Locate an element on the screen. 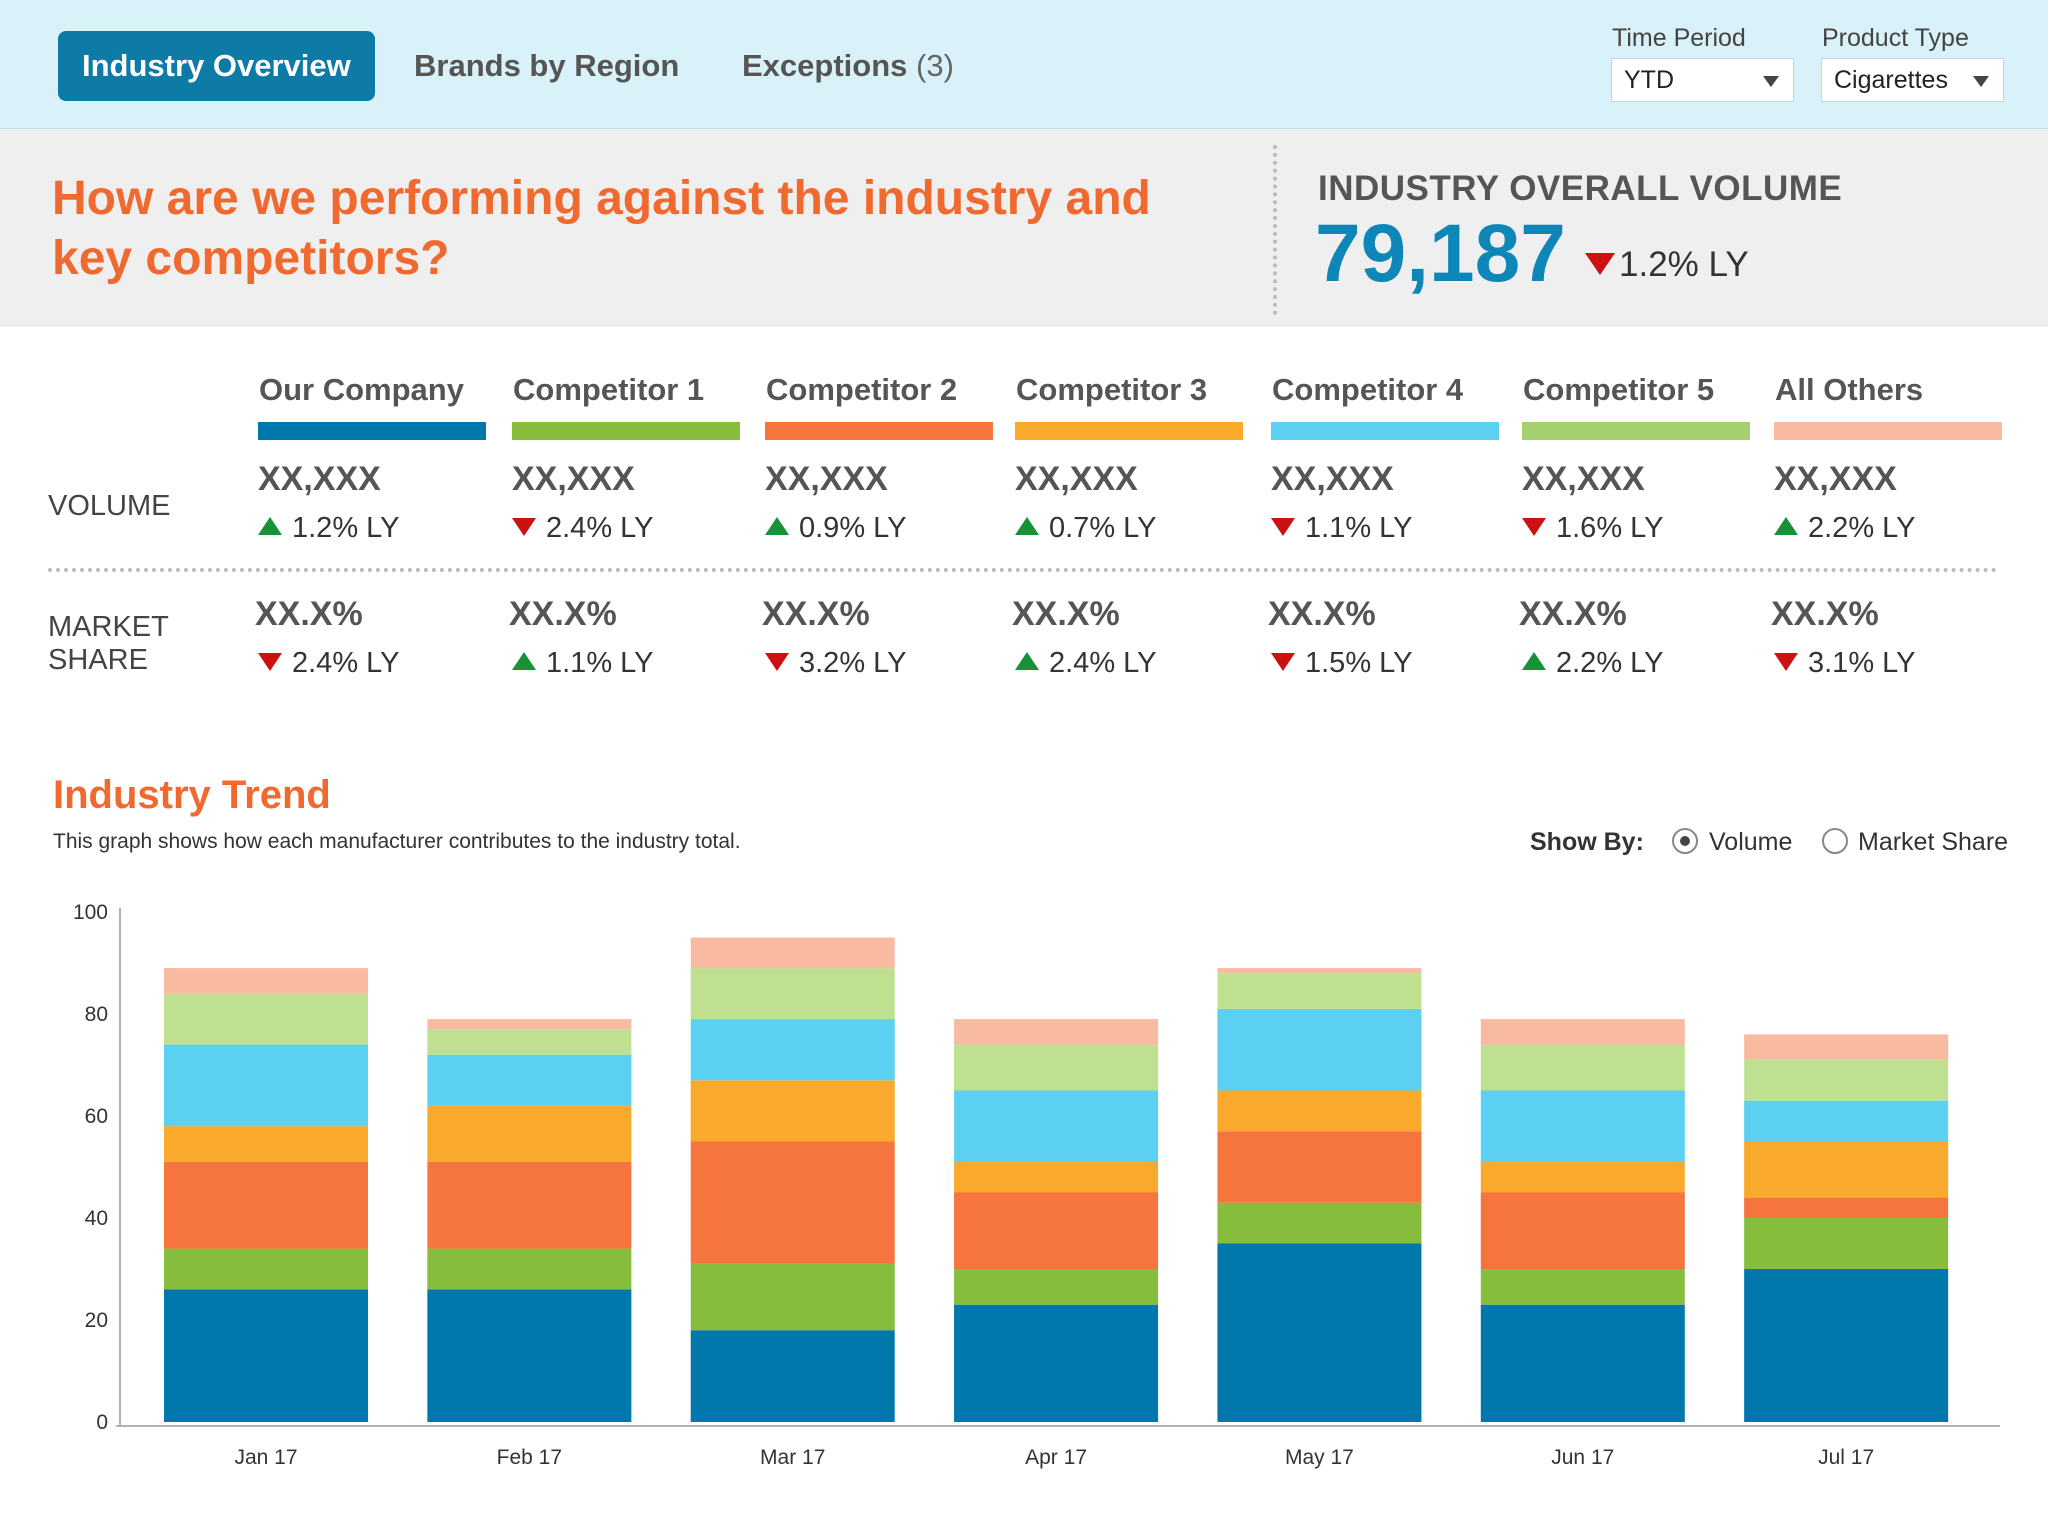 The image size is (2048, 1536). volume-change: 1.1% LY is located at coordinates (1341, 528).